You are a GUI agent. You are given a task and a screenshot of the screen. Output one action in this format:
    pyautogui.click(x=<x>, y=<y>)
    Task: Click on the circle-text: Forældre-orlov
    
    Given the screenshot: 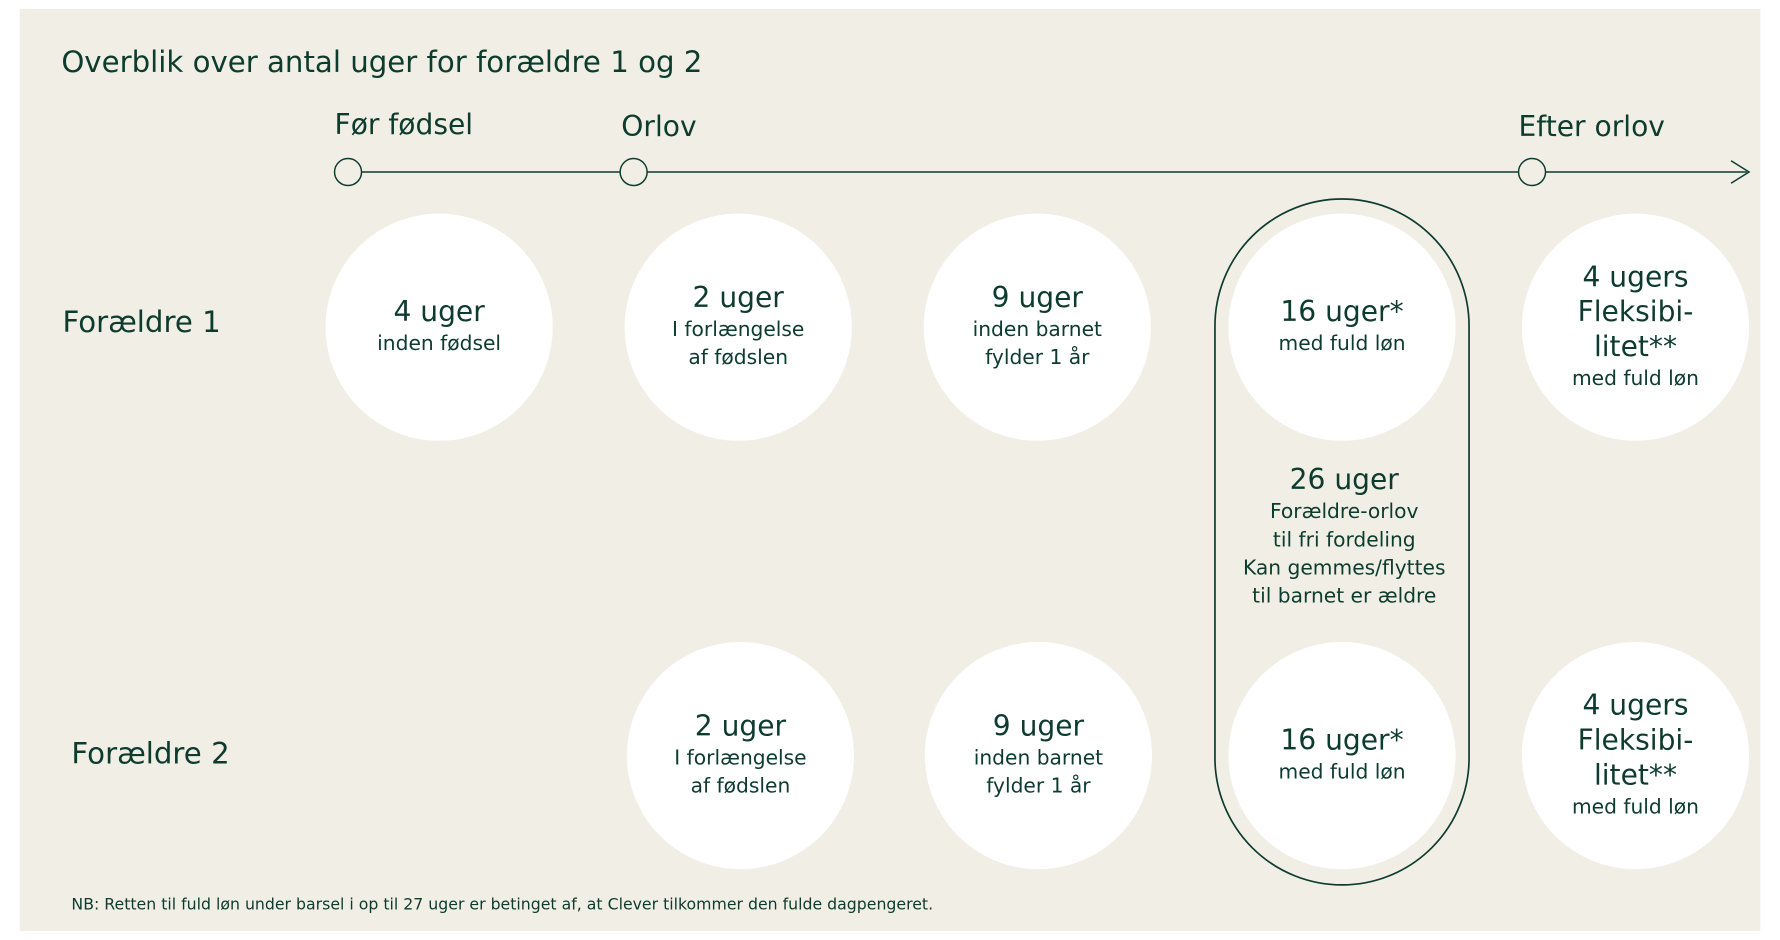 What is the action you would take?
    pyautogui.click(x=1344, y=511)
    